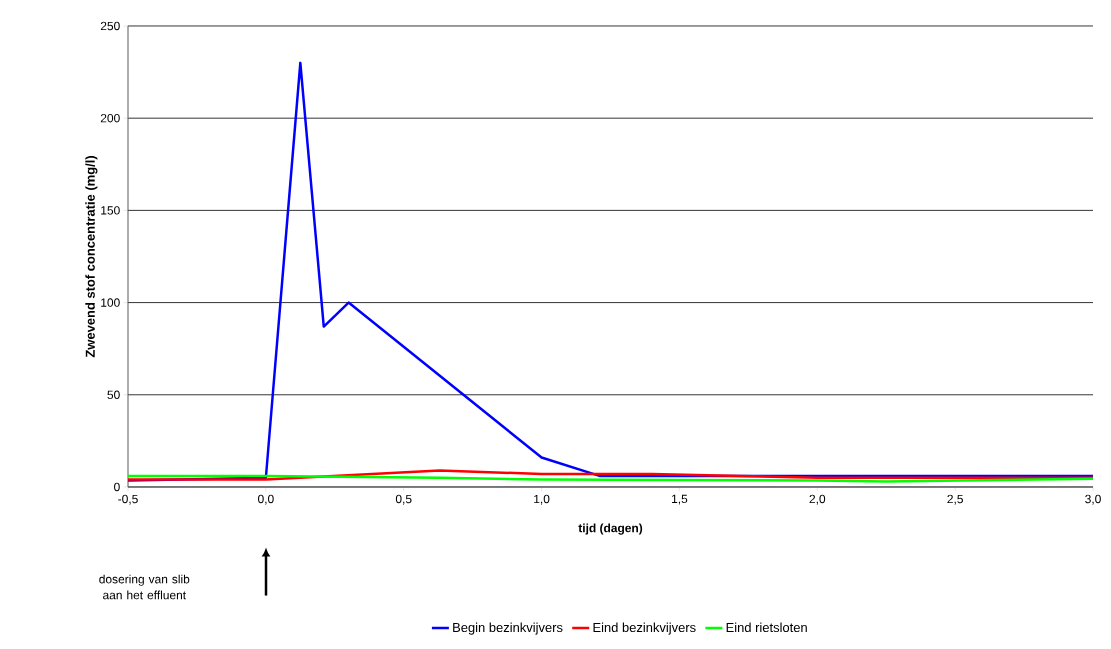 This screenshot has height=649, width=1111. What do you see at coordinates (817, 499) in the screenshot?
I see `x-tick-label: 2,0` at bounding box center [817, 499].